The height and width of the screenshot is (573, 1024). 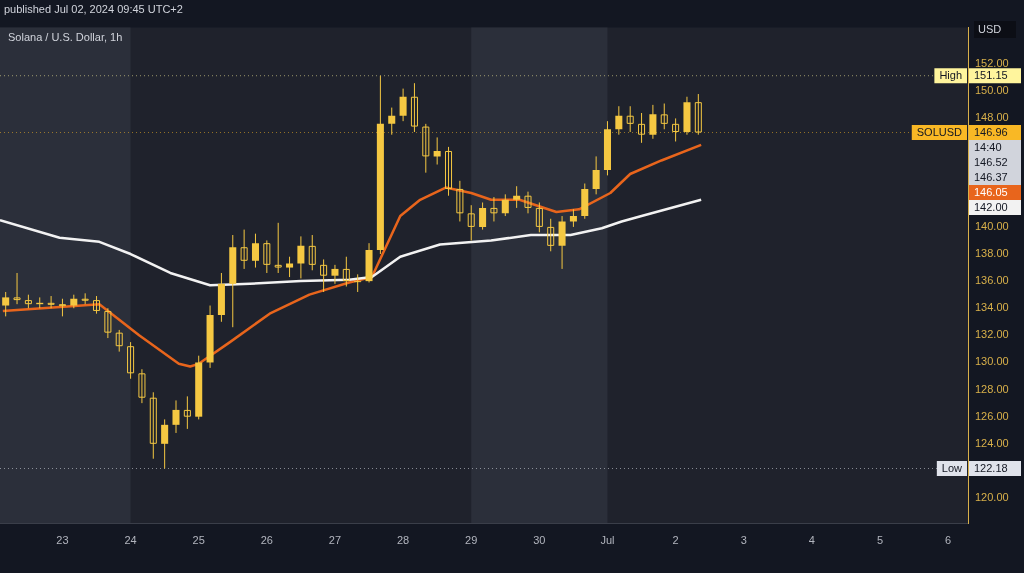 What do you see at coordinates (992, 388) in the screenshot?
I see `y-tick-label: 128.00` at bounding box center [992, 388].